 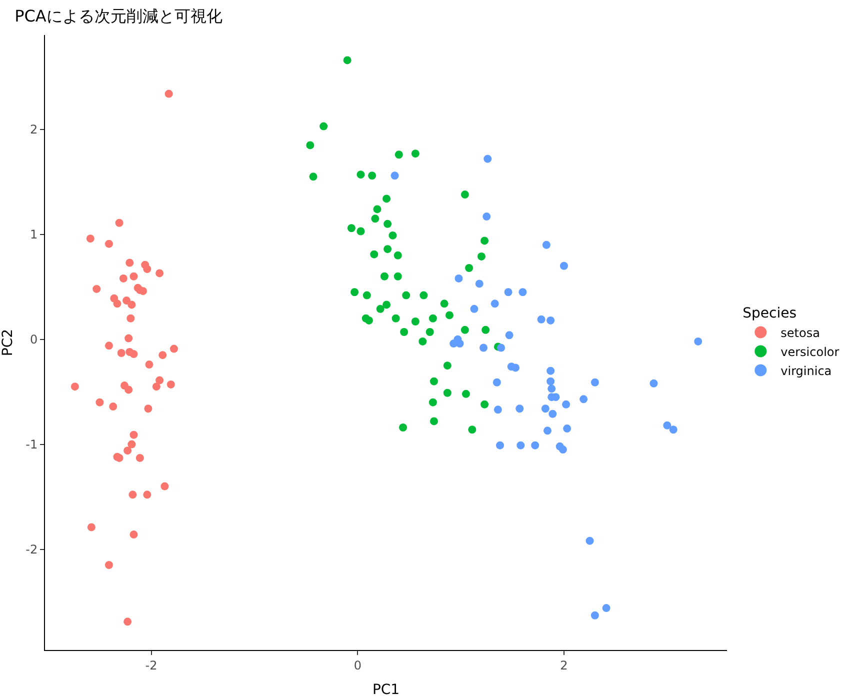 I want to click on chart-title: PCAによる次元削減と可視化, so click(x=118, y=16).